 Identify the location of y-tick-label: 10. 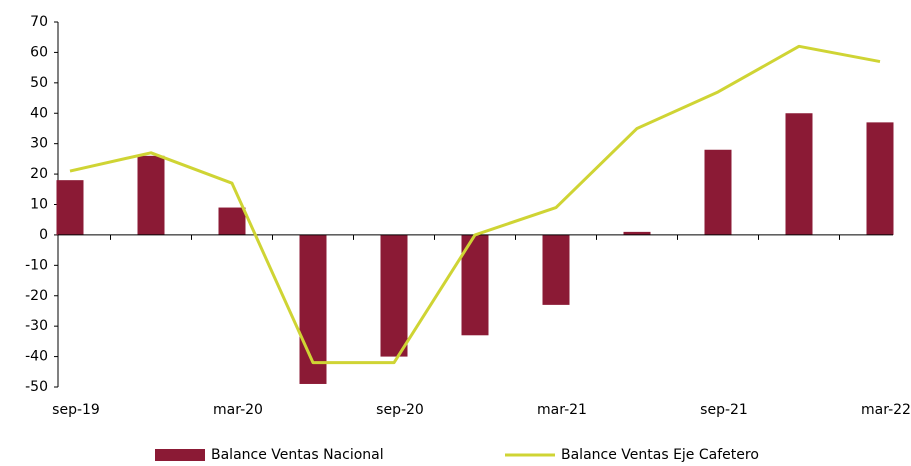
(39, 205).